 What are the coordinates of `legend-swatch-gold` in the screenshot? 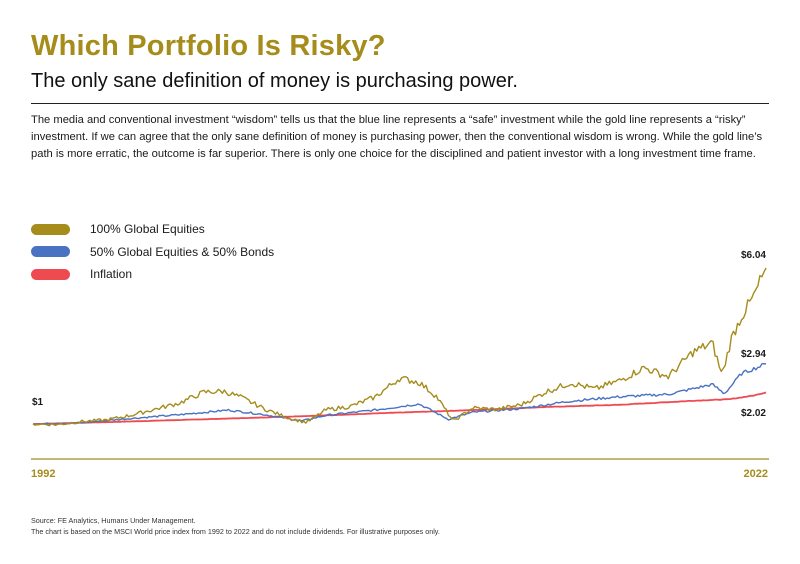 It's located at (50, 229).